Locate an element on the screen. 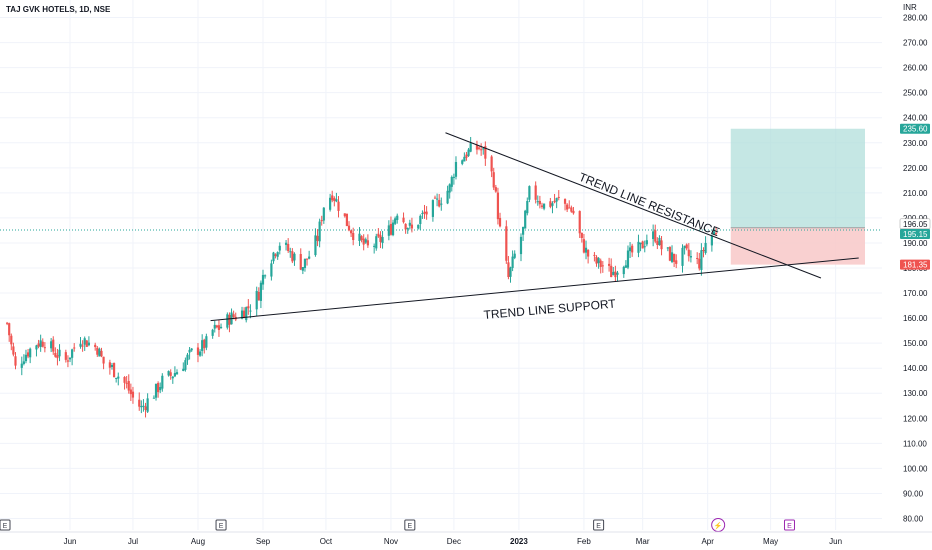 Image resolution: width=932 pixels, height=550 pixels. resistance-label: TREND LINE RESISTANCE is located at coordinates (649, 204).